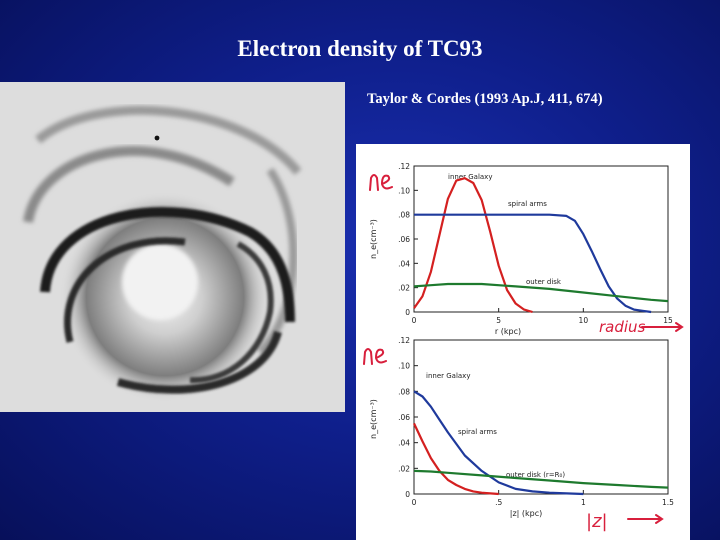 The width and height of the screenshot is (720, 540). What do you see at coordinates (373, 239) in the screenshot?
I see `top-ylabel: n_e(cm⁻³)` at bounding box center [373, 239].